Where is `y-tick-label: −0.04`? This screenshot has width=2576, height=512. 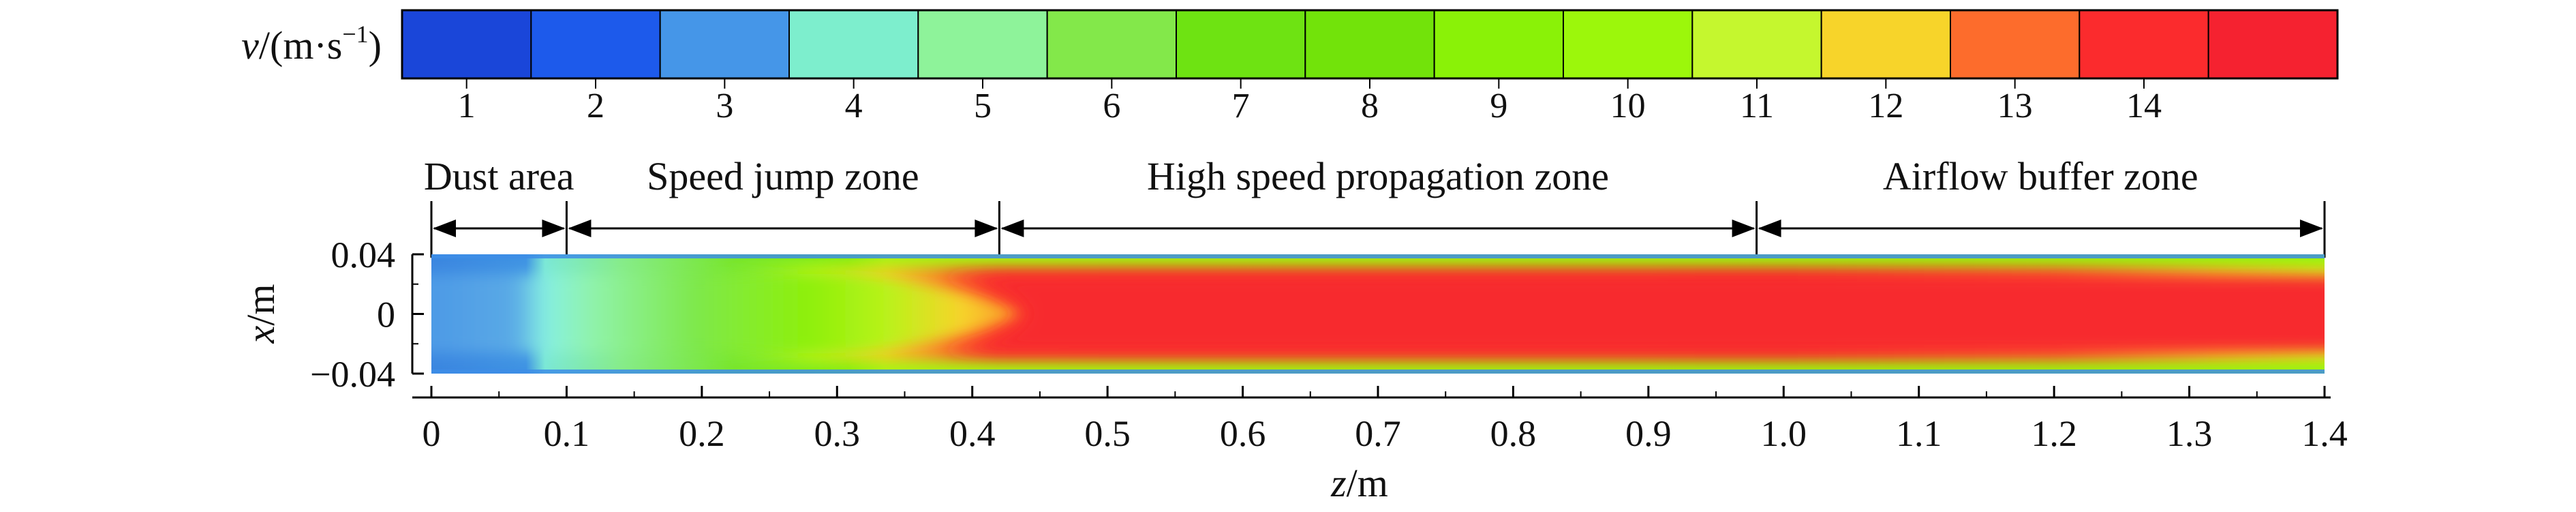 y-tick-label: −0.04 is located at coordinates (352, 374).